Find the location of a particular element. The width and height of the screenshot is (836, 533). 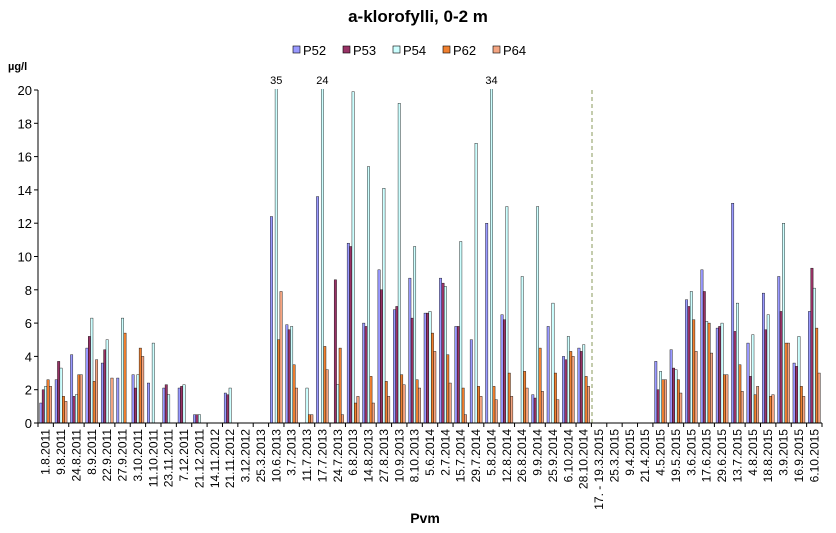

y-tick-label: 18 is located at coordinates (25, 123).